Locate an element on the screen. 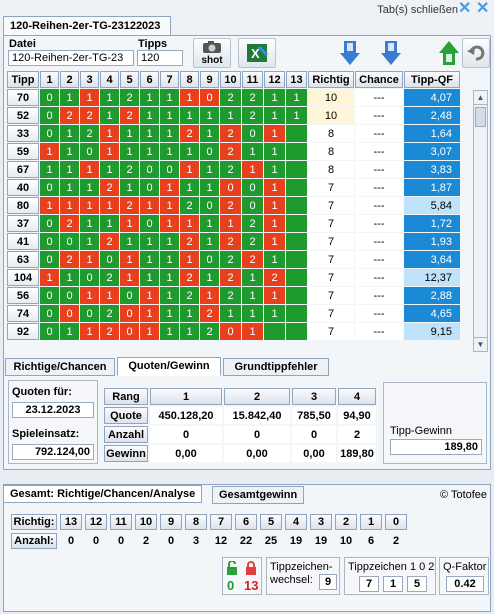  table-row: 40 0 1 1 2 1 0 1 1 1 0 0 1 7 --- 1,87 is located at coordinates (233, 187).